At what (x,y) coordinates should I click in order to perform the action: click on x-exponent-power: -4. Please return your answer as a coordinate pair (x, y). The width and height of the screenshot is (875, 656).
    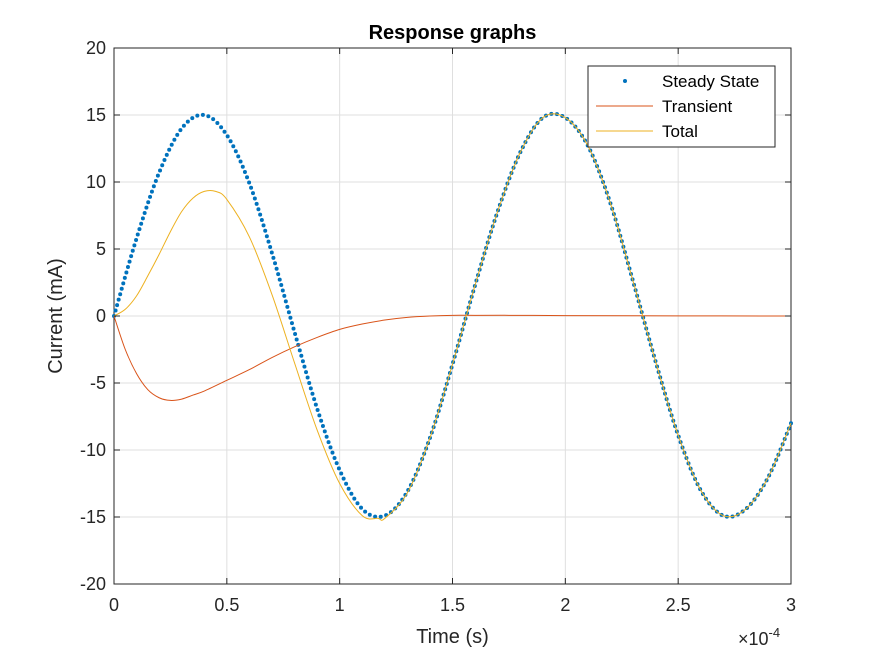
    Looking at the image, I should click on (775, 632).